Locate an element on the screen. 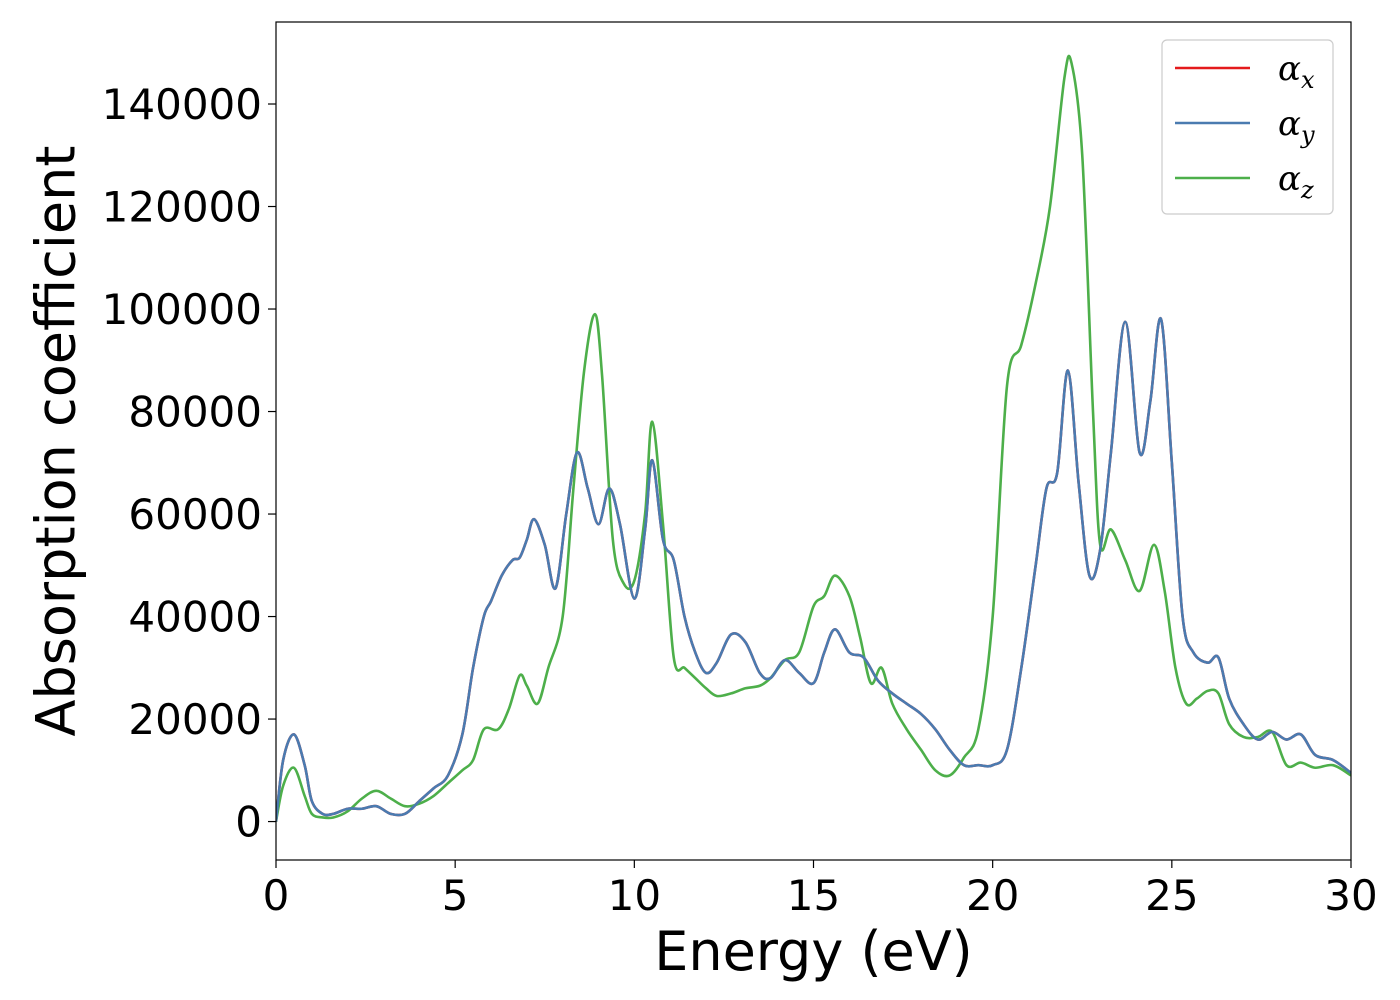 This screenshot has height=1000, width=1400. y-tick-label: 20000 is located at coordinates (195, 719).